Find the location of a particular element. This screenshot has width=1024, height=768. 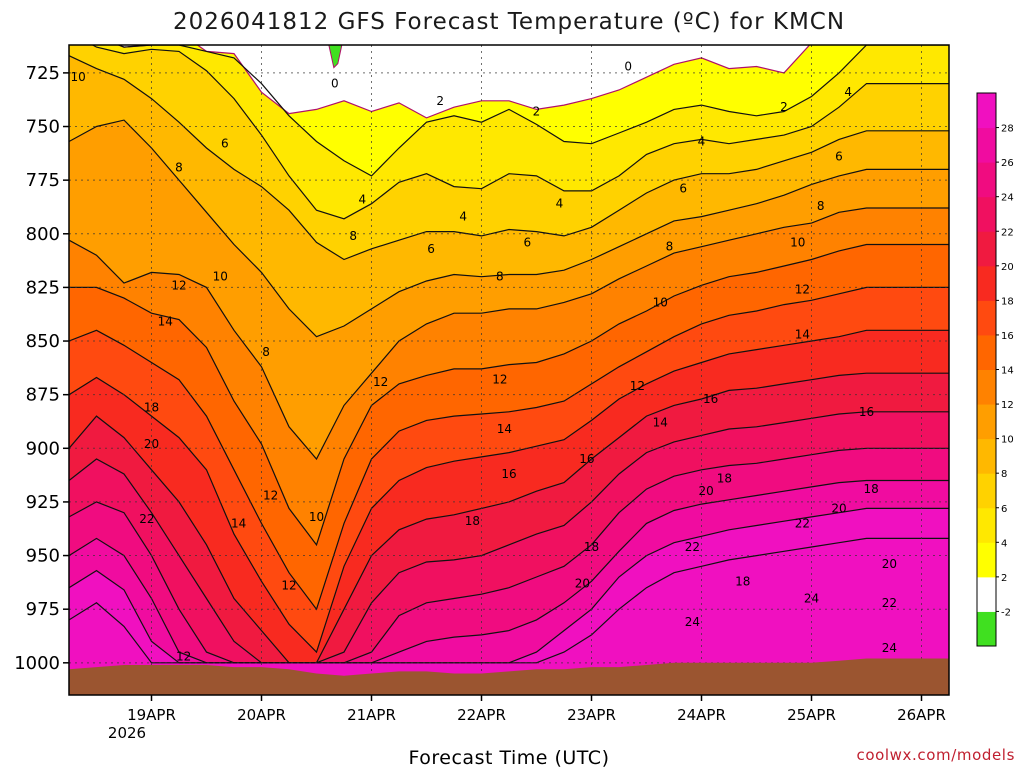

y-axis: 725 750 775 800 825 850 875 900 925 950 975 1000 is located at coordinates (41, 368).